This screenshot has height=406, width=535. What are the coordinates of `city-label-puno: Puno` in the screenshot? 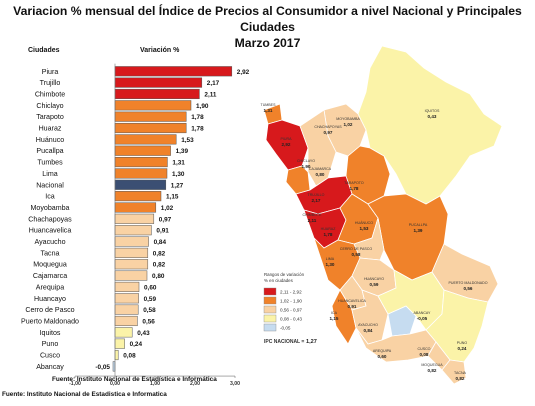 It's located at (50, 344).